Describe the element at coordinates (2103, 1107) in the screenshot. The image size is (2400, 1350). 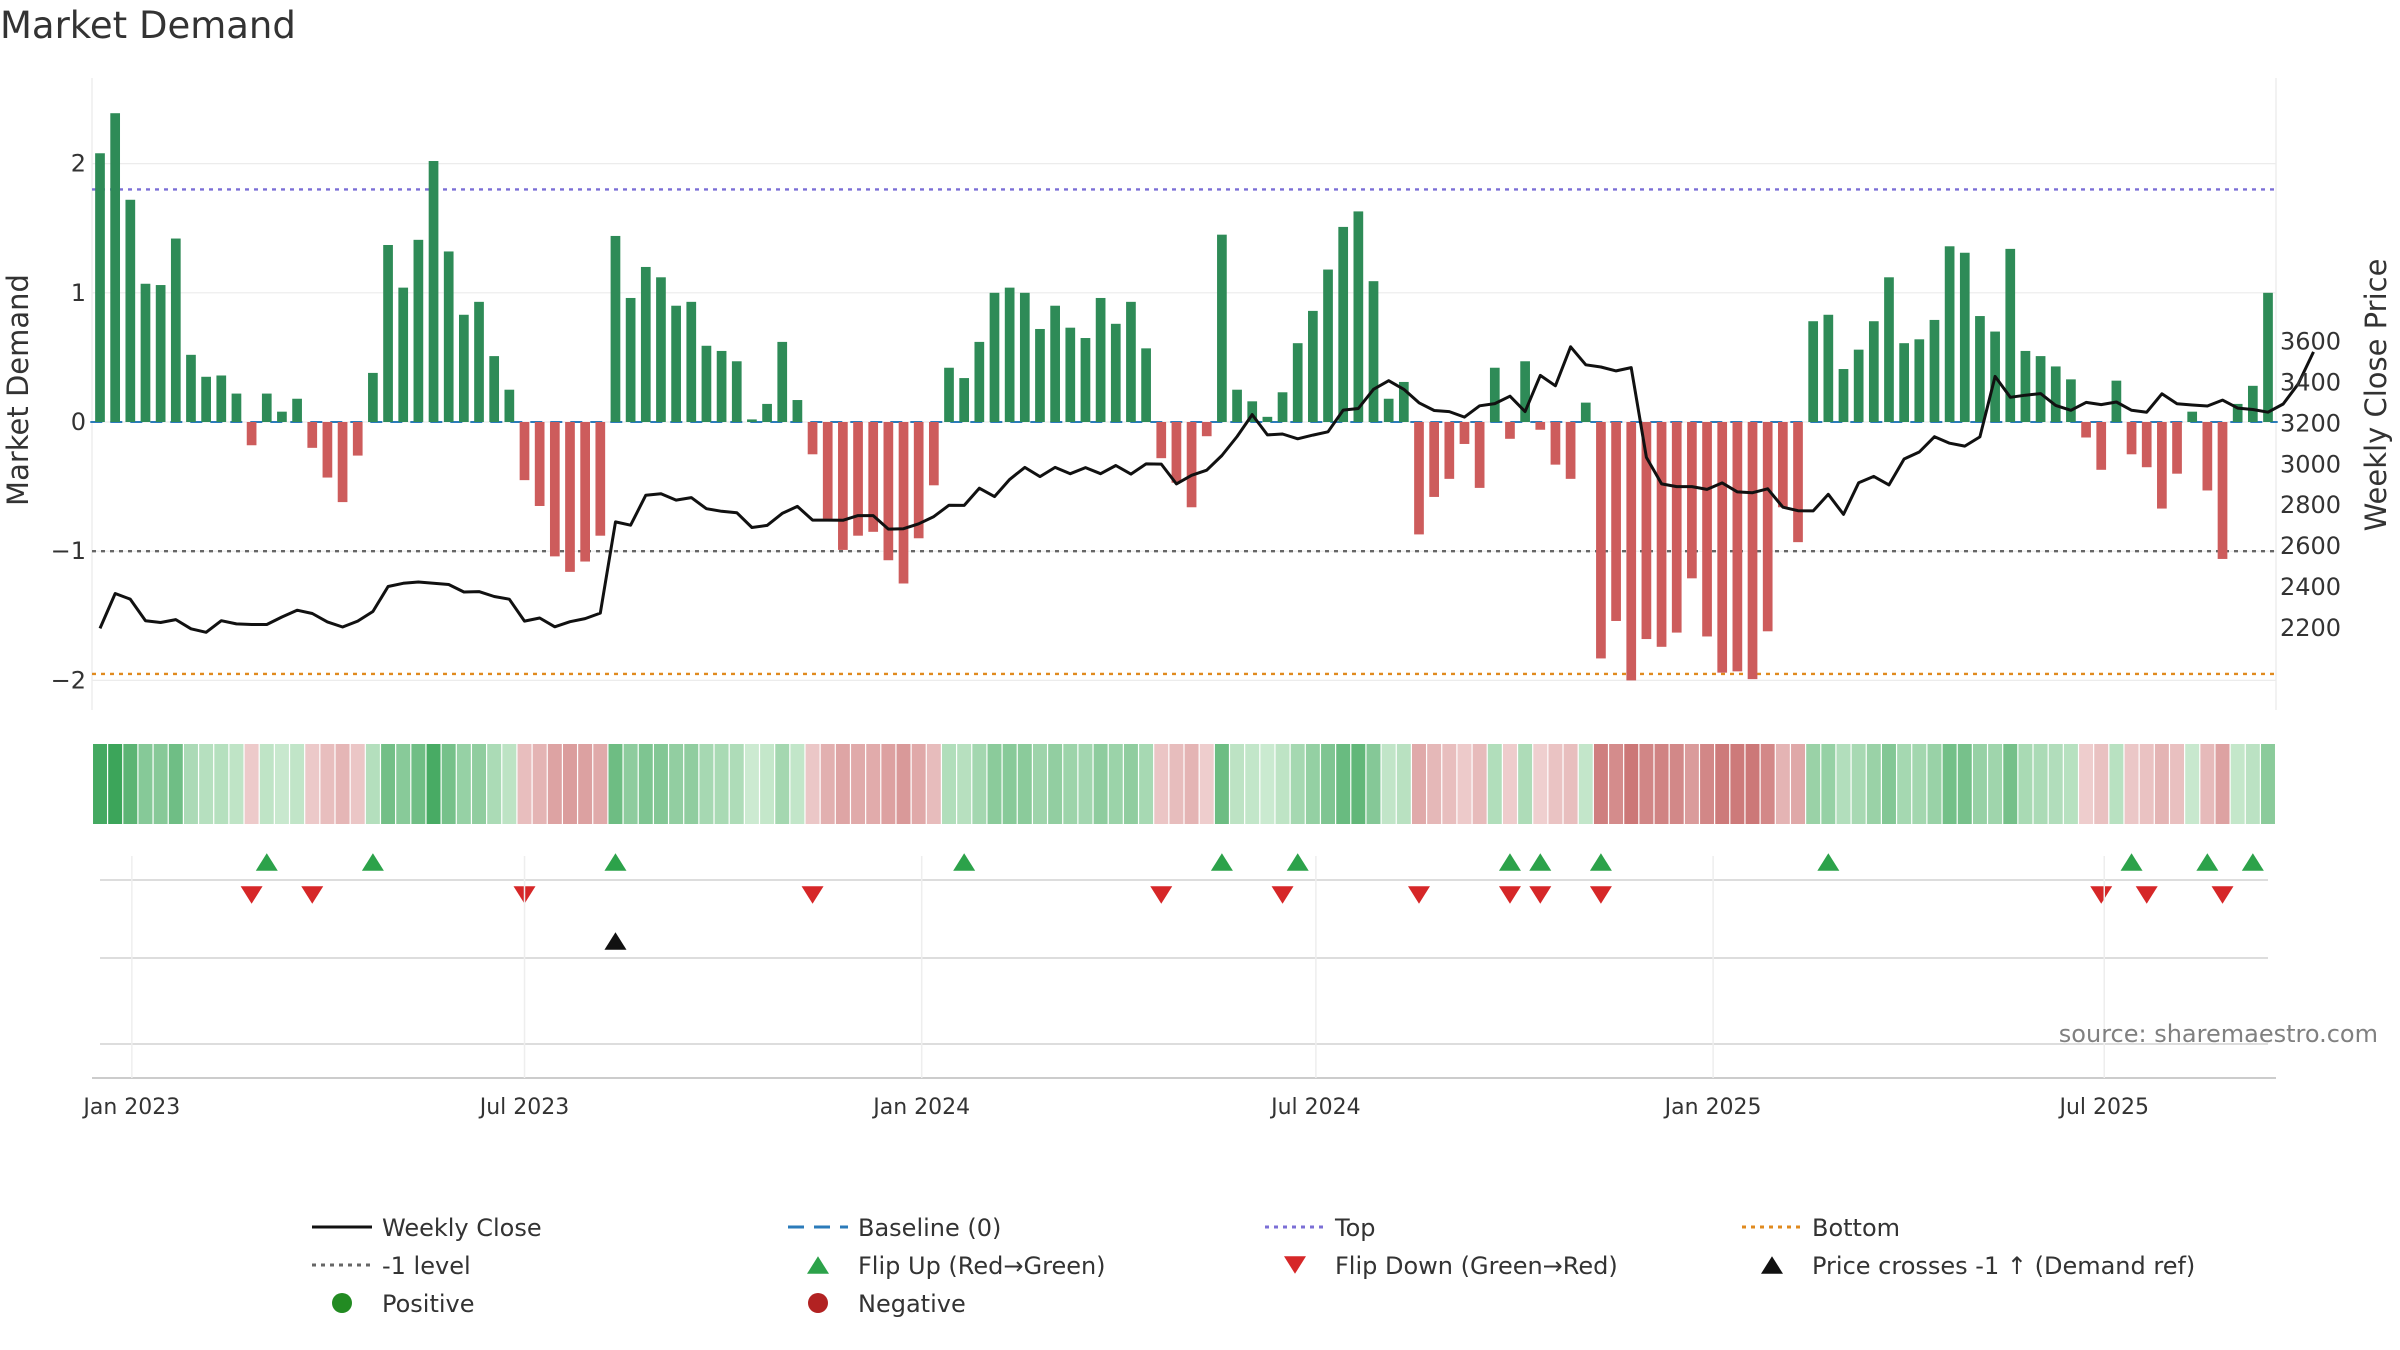
I see `x-tick-label: Jul 2025` at that location.